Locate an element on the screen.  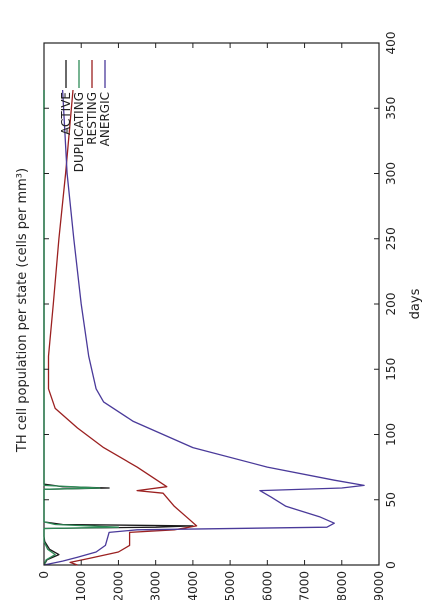
legend-label-resting: RESTING is located at coordinates (92, 118).